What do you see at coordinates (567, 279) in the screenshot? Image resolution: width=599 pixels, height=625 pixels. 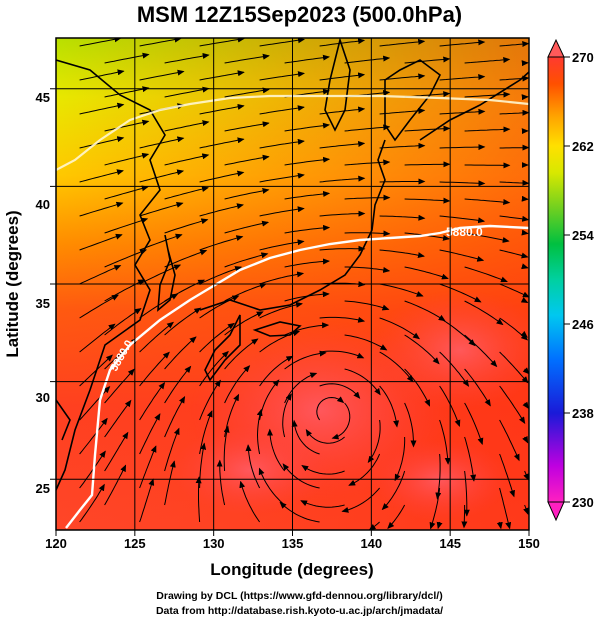 I see `colorbar-ticks` at bounding box center [567, 279].